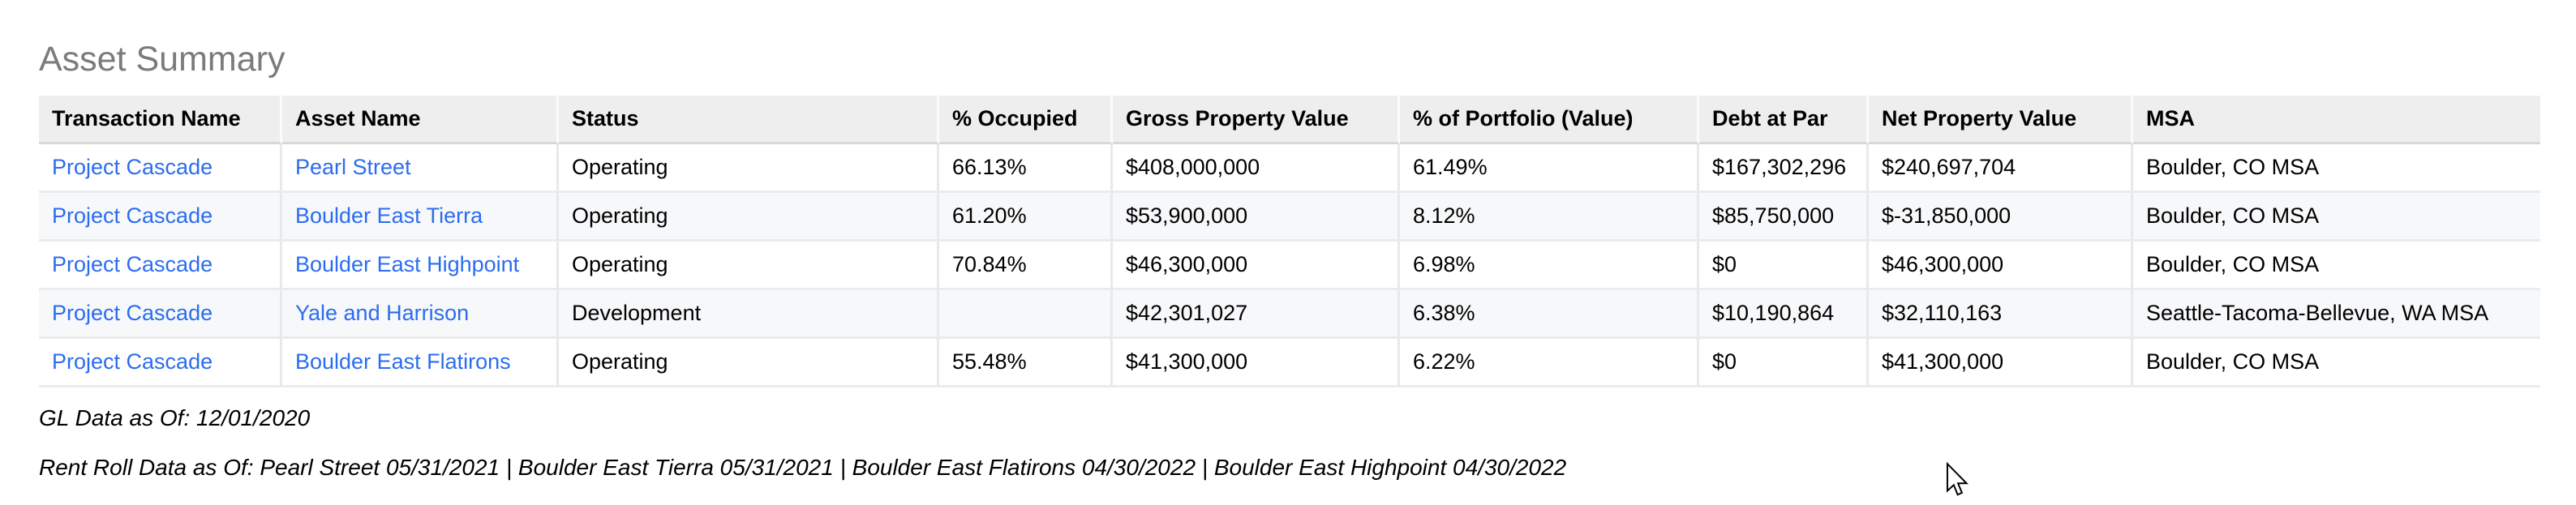 The height and width of the screenshot is (505, 2576). I want to click on cell-asset-name: Boulder East Flatirons, so click(420, 363).